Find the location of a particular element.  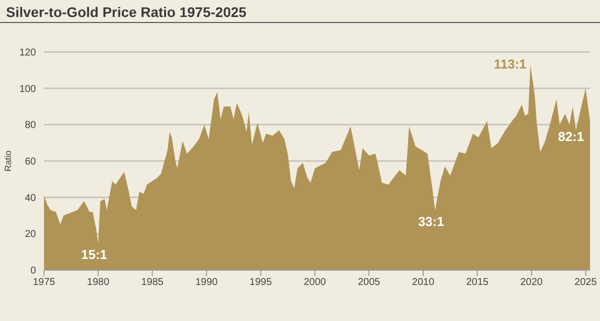

x-tick-label: 1995 is located at coordinates (261, 282).